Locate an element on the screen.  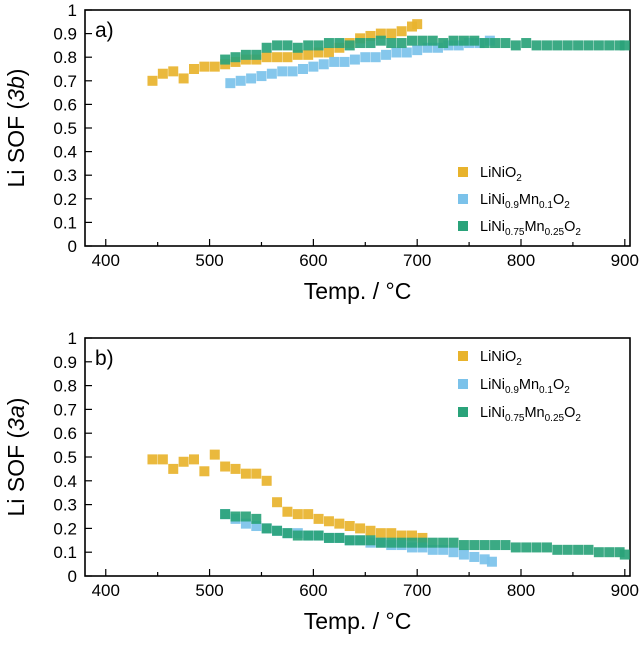
legend-label: LiNi0.9Mn0.1O2 is located at coordinates (525, 386).